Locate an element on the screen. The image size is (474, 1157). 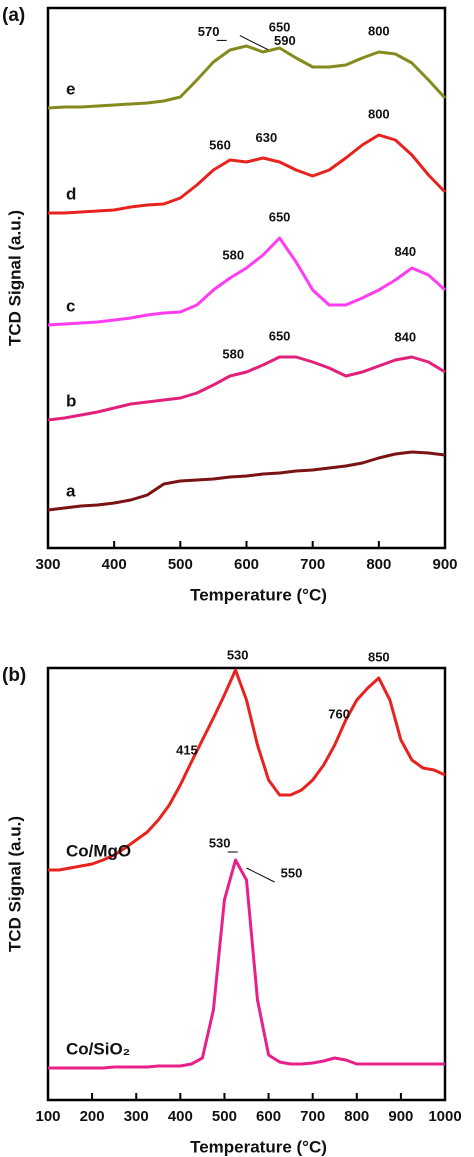
series-label: Co/MgO is located at coordinates (98, 850).